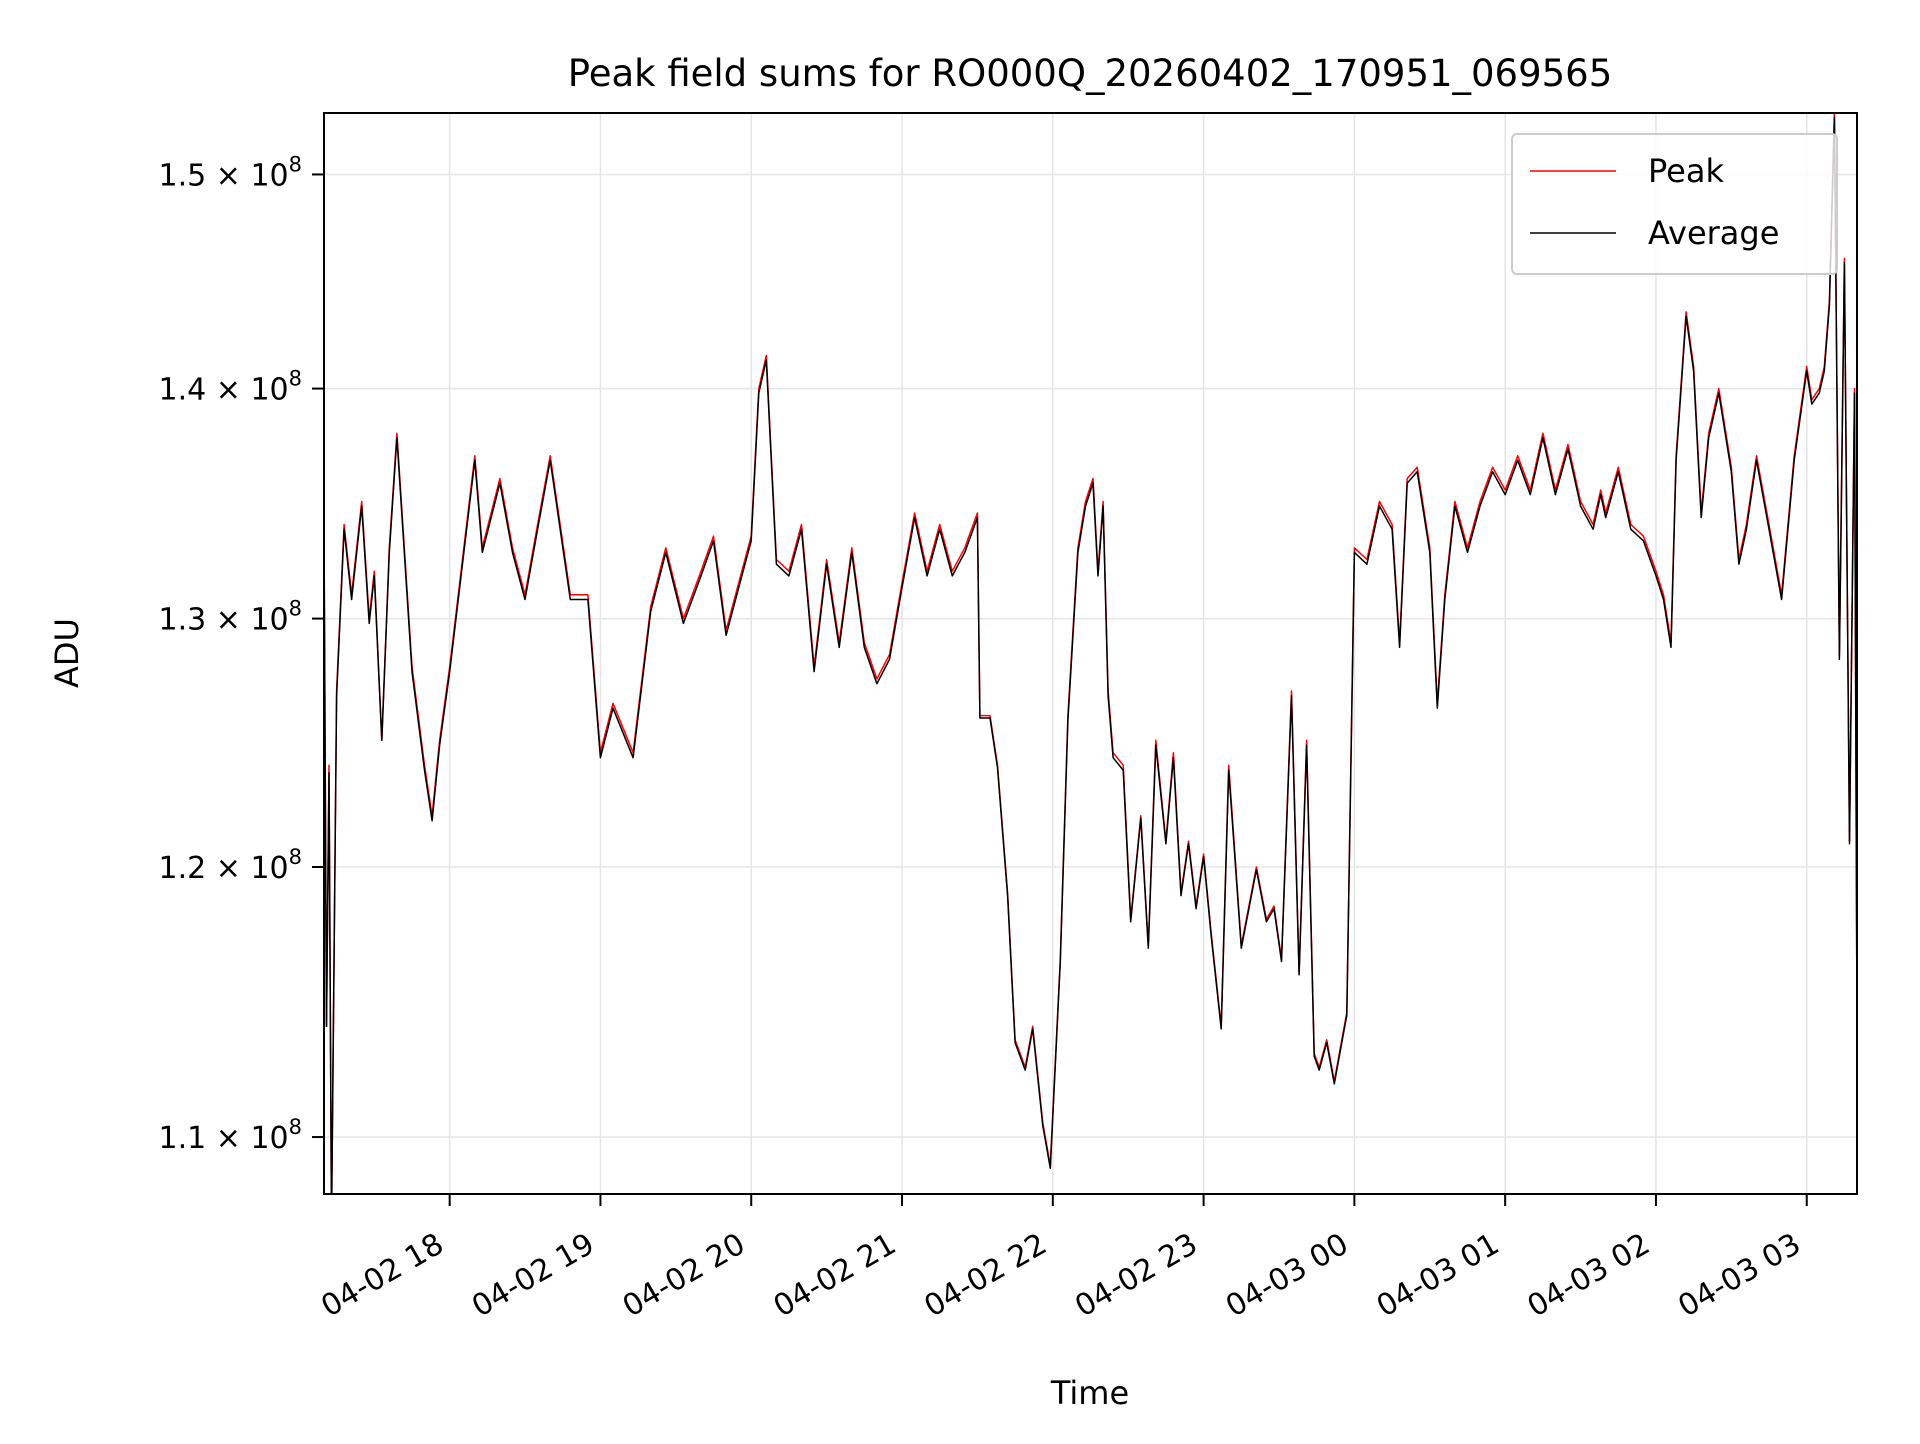  What do you see at coordinates (230, 865) in the screenshot?
I see `y-tick-label: 1.2 × 108` at bounding box center [230, 865].